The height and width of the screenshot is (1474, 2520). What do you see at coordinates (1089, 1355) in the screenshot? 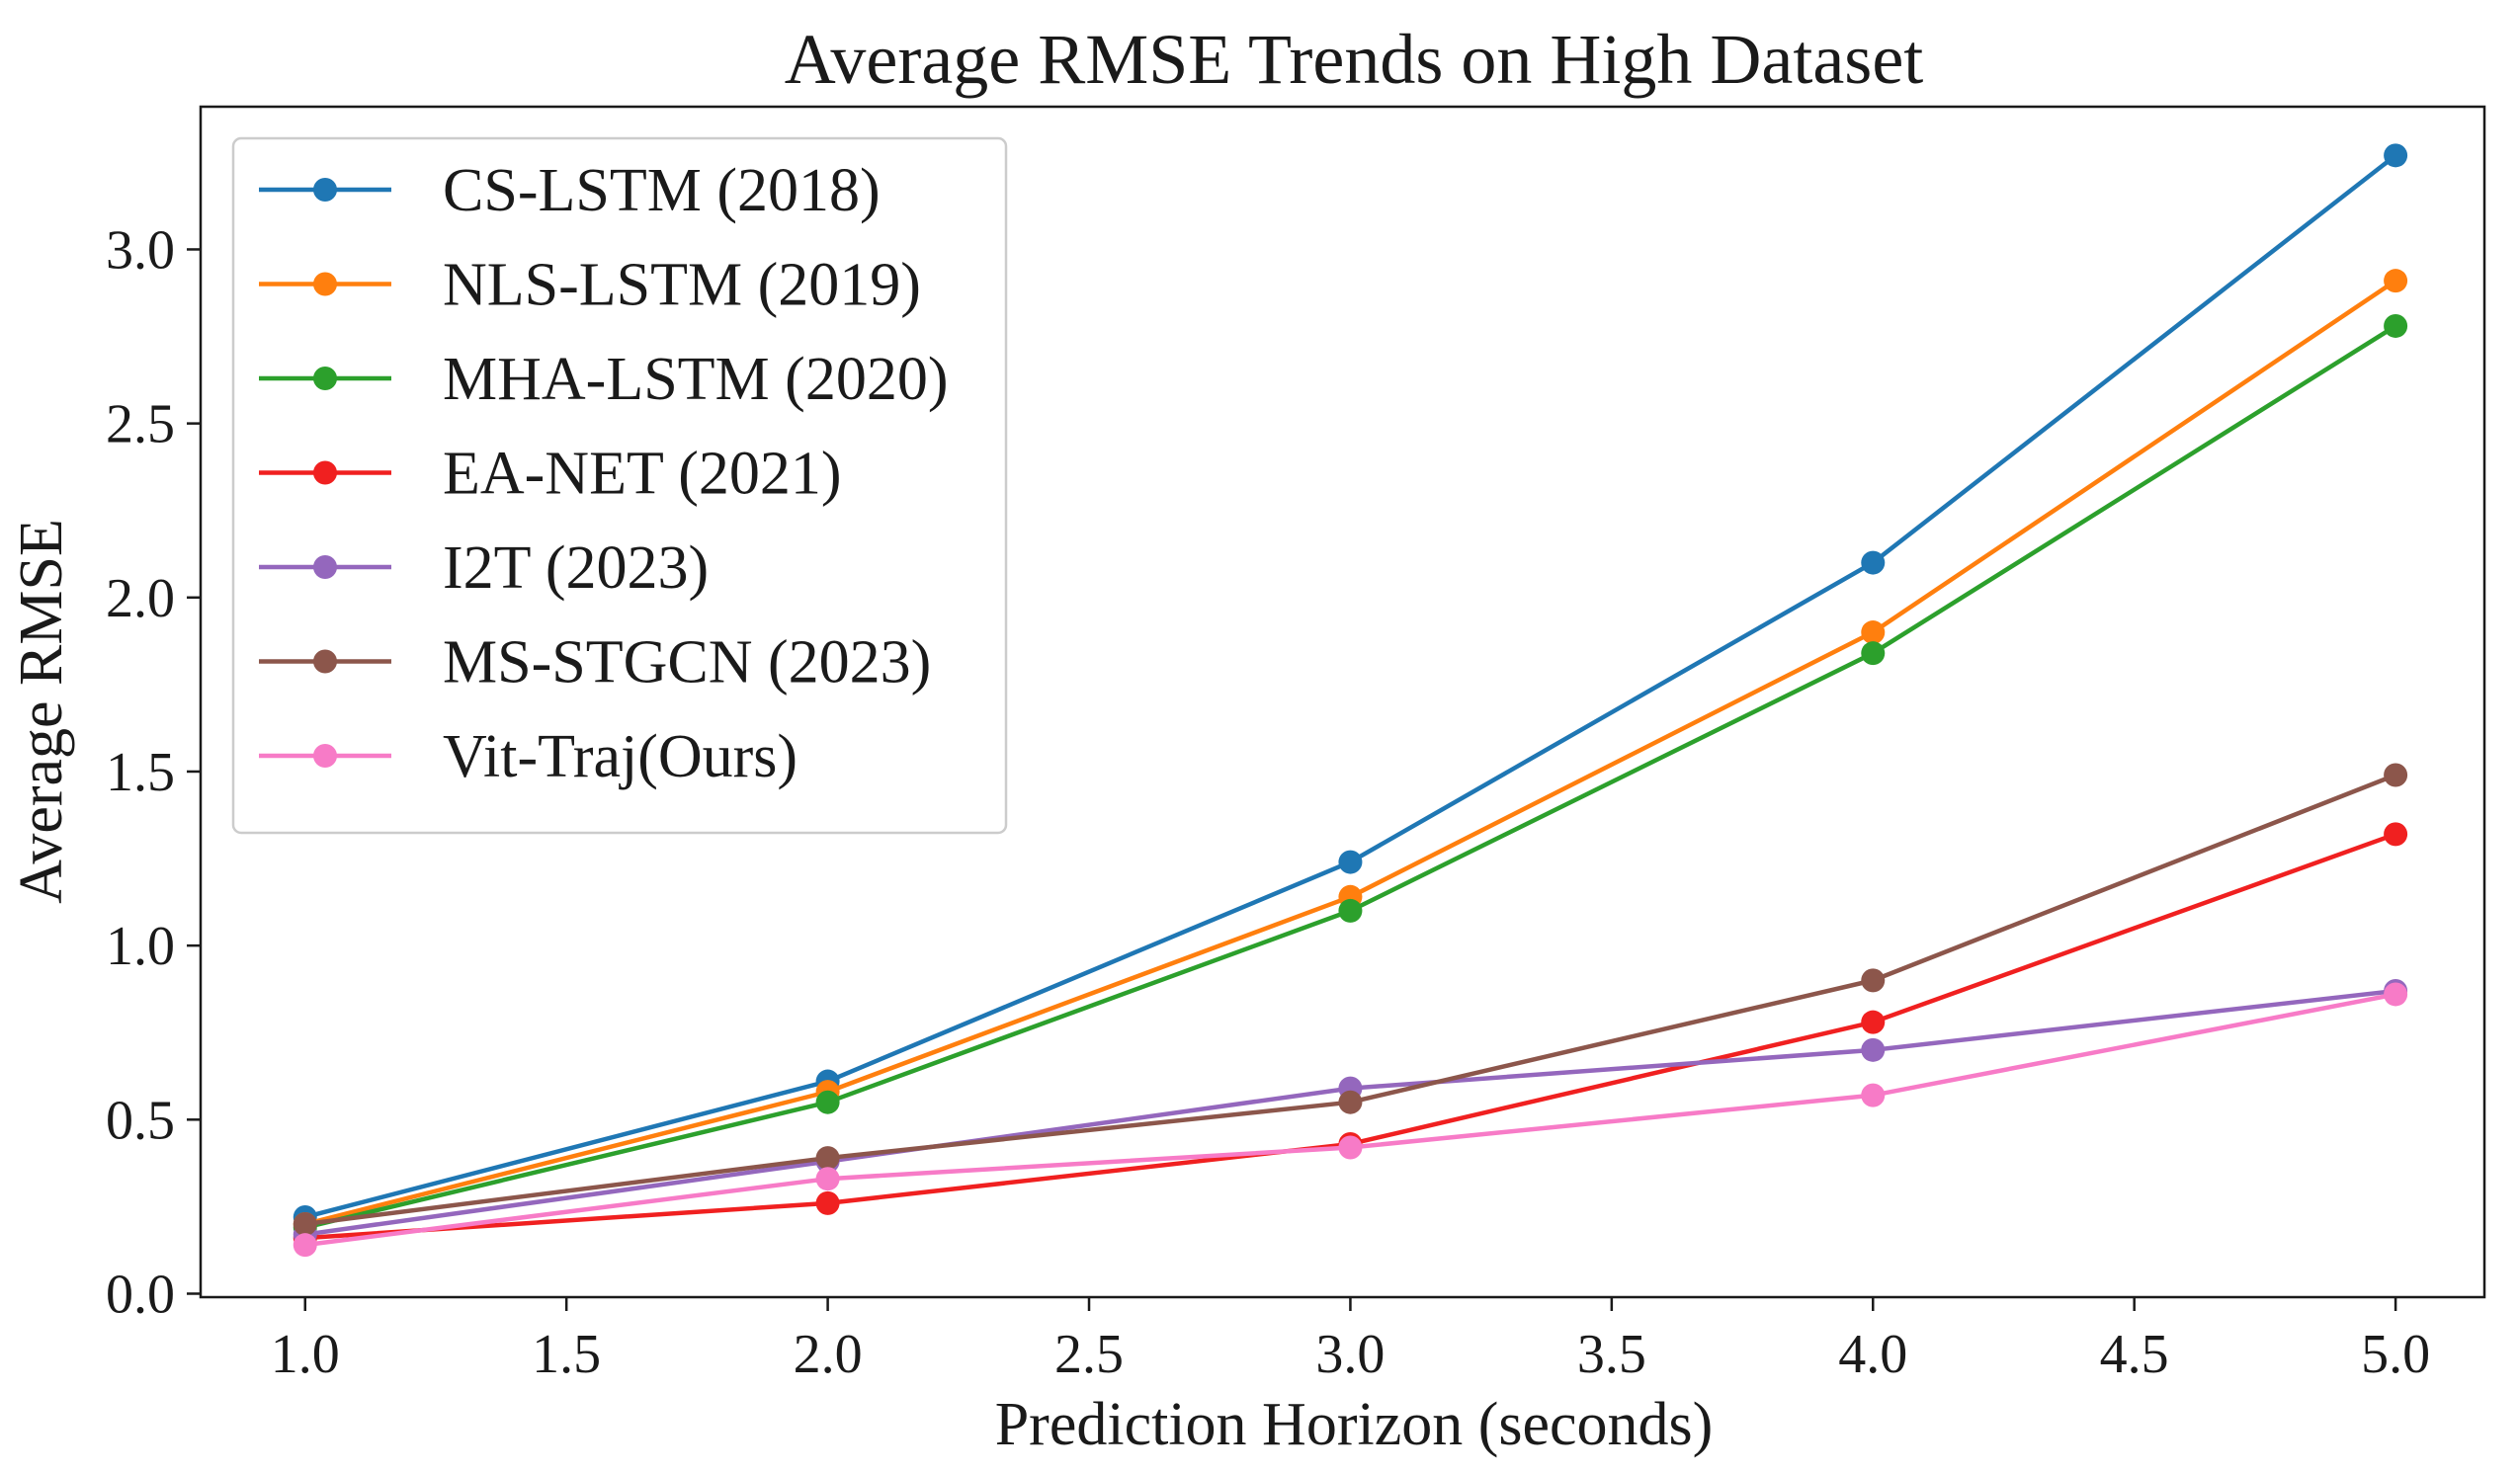
I see `x-tick-label: 2.5` at bounding box center [1089, 1355].